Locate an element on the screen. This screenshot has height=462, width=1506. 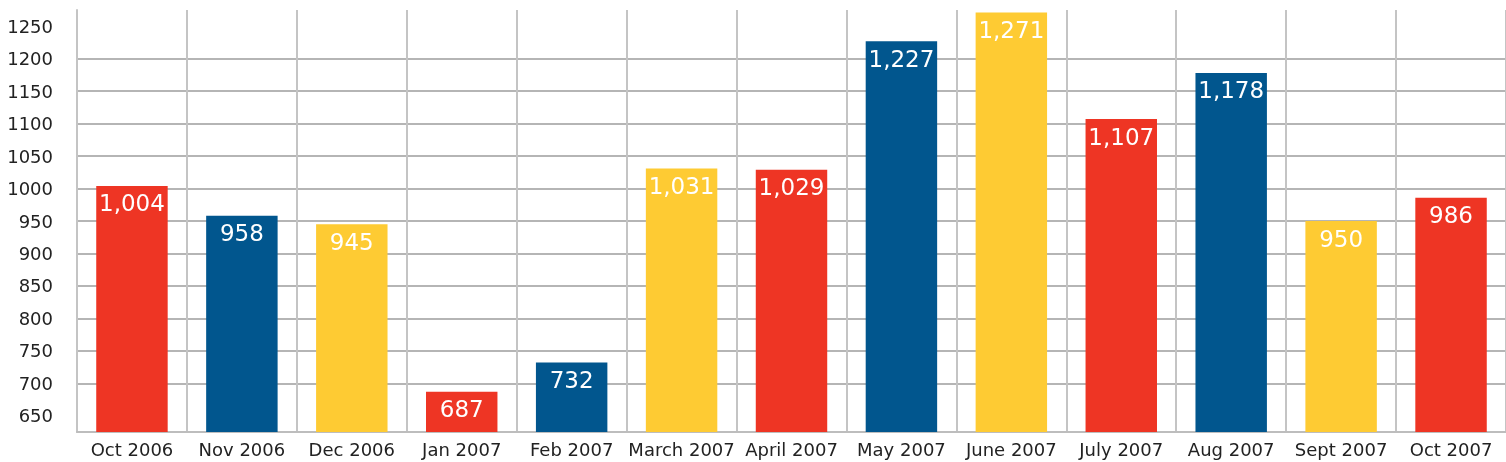
x-tick-label: Aug 2007 is located at coordinates (1231, 449).